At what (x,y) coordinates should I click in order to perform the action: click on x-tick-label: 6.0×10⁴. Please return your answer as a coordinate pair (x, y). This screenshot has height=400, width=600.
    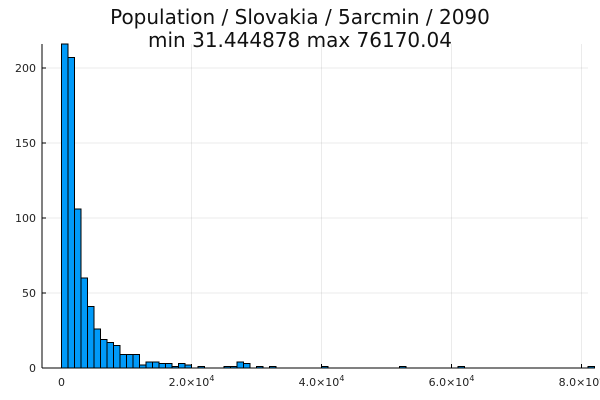
    Looking at the image, I should click on (452, 381).